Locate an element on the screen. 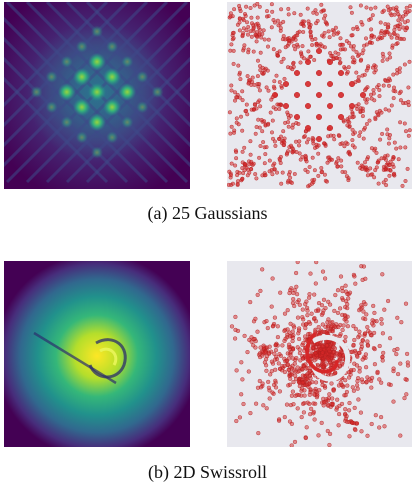 This screenshot has height=496, width=415. grid-mode-point is located at coordinates (318, 116).